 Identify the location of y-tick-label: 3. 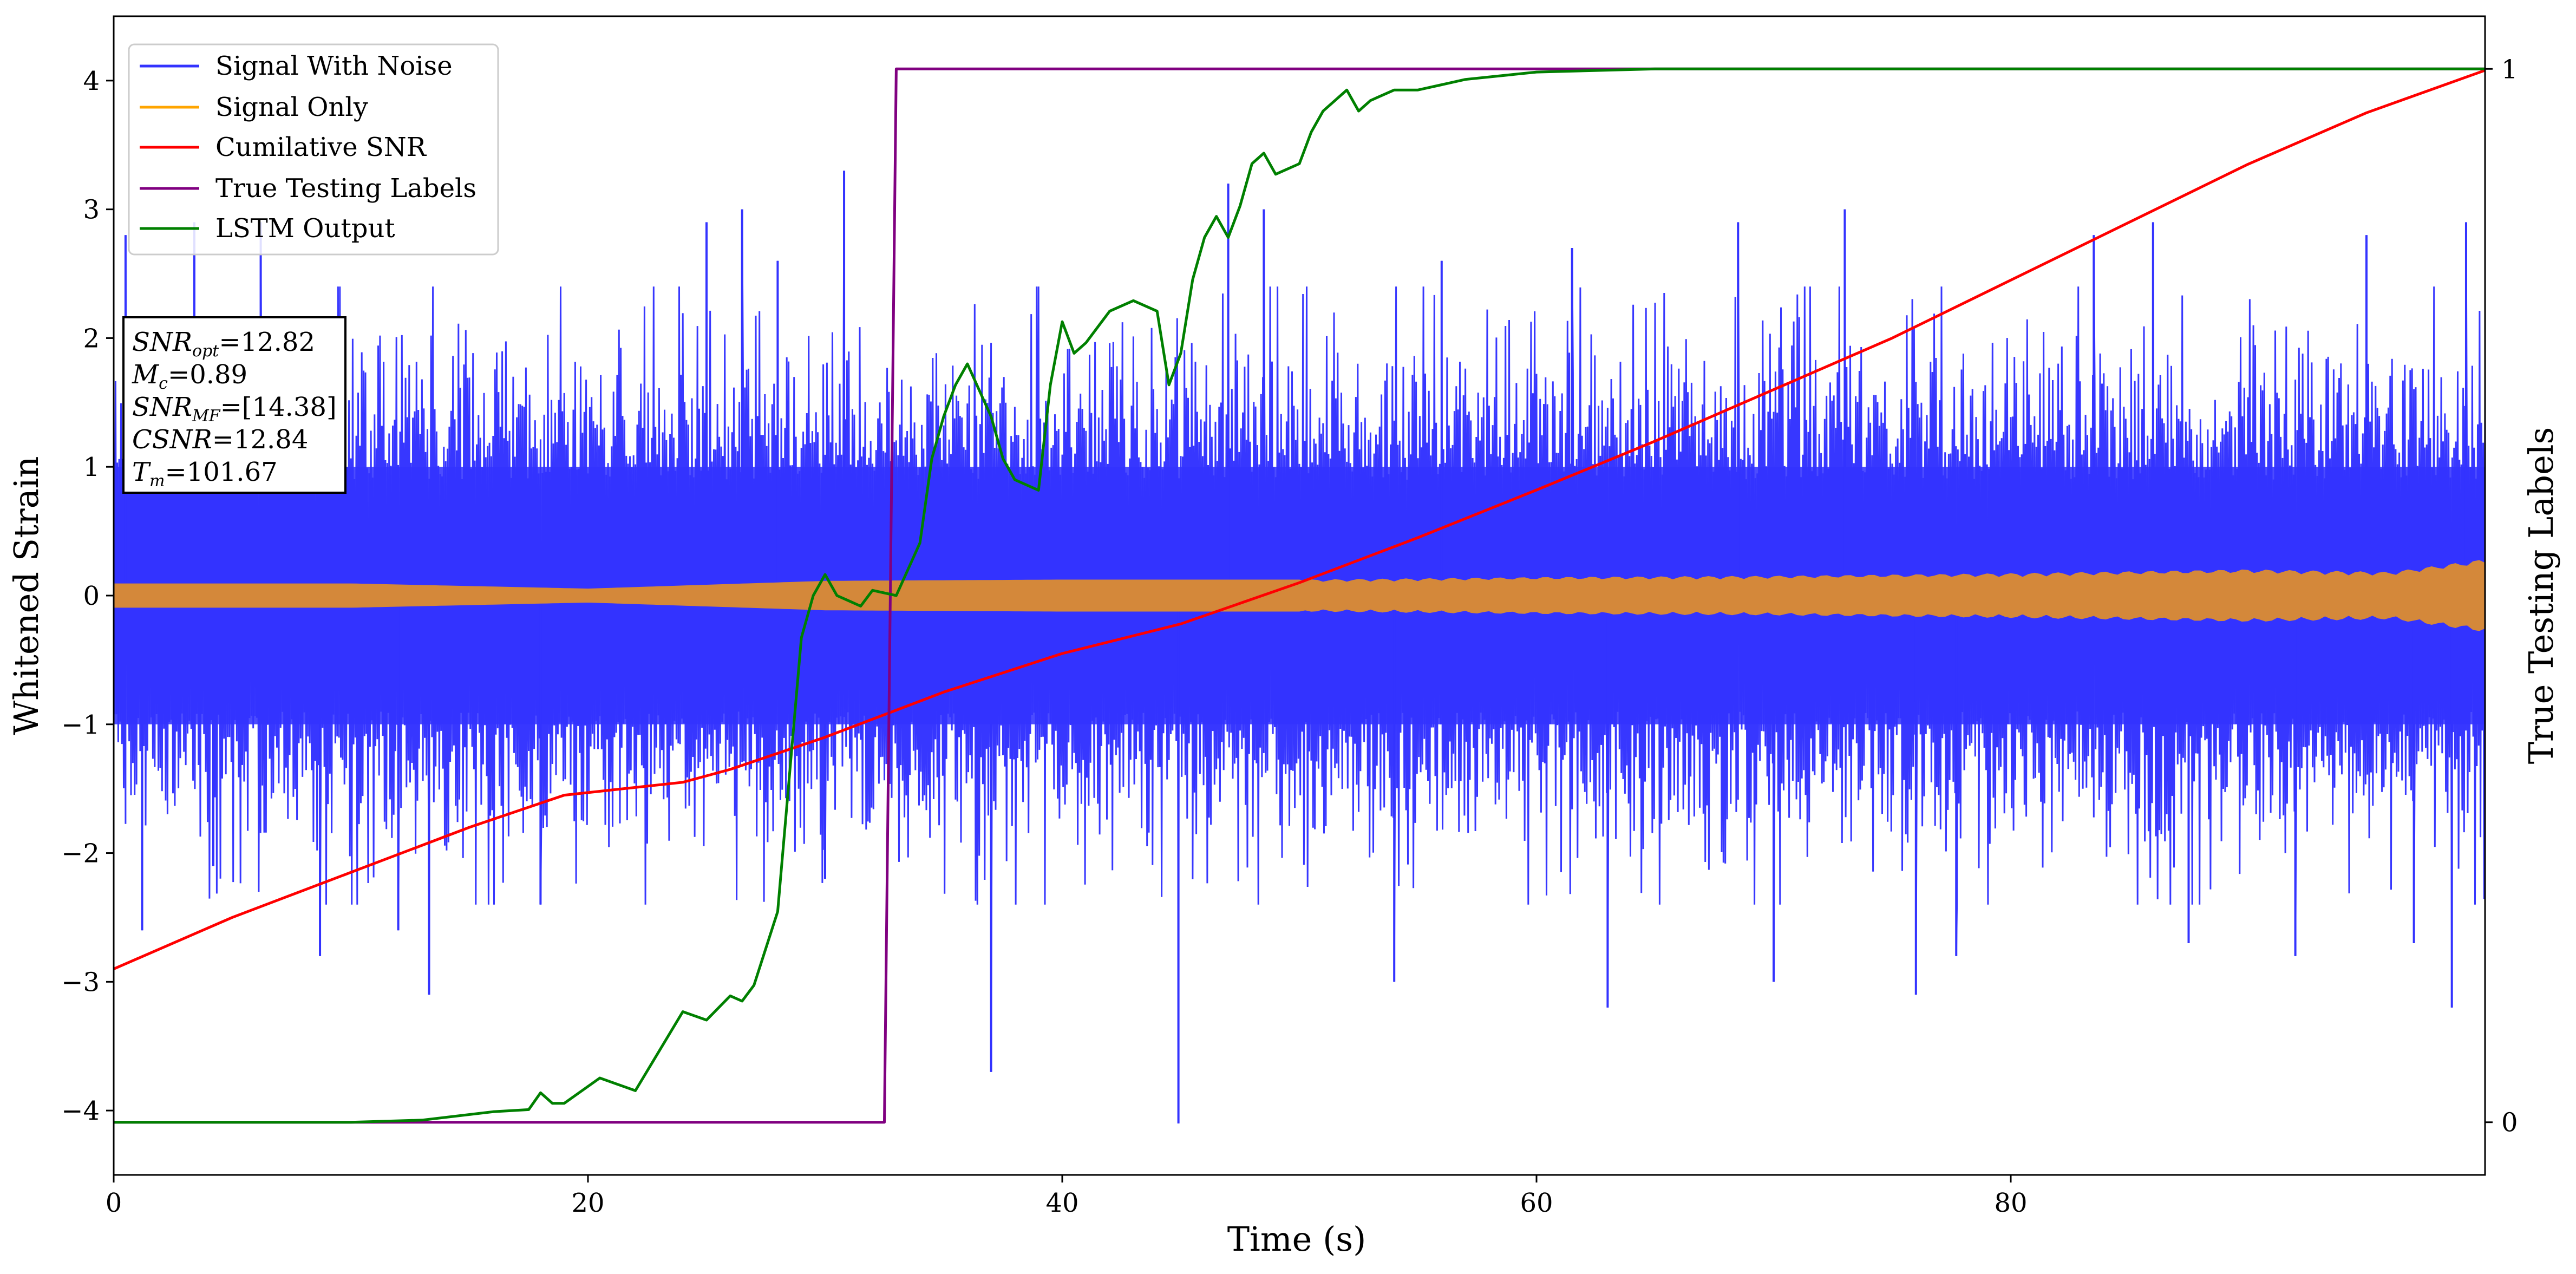
(92, 210).